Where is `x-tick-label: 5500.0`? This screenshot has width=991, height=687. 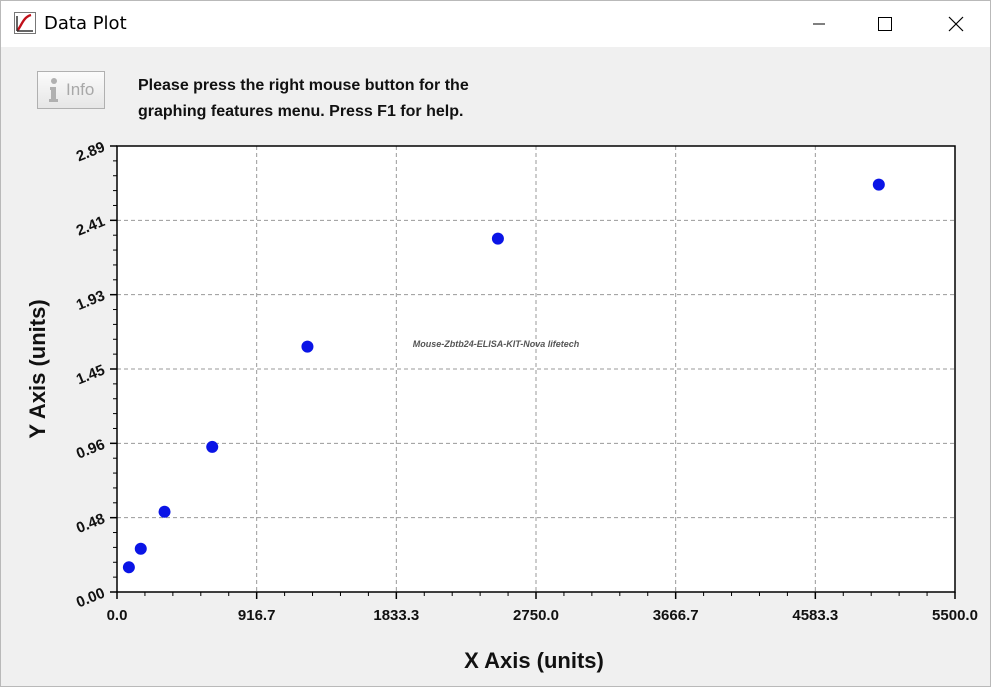
x-tick-label: 5500.0 is located at coordinates (955, 615).